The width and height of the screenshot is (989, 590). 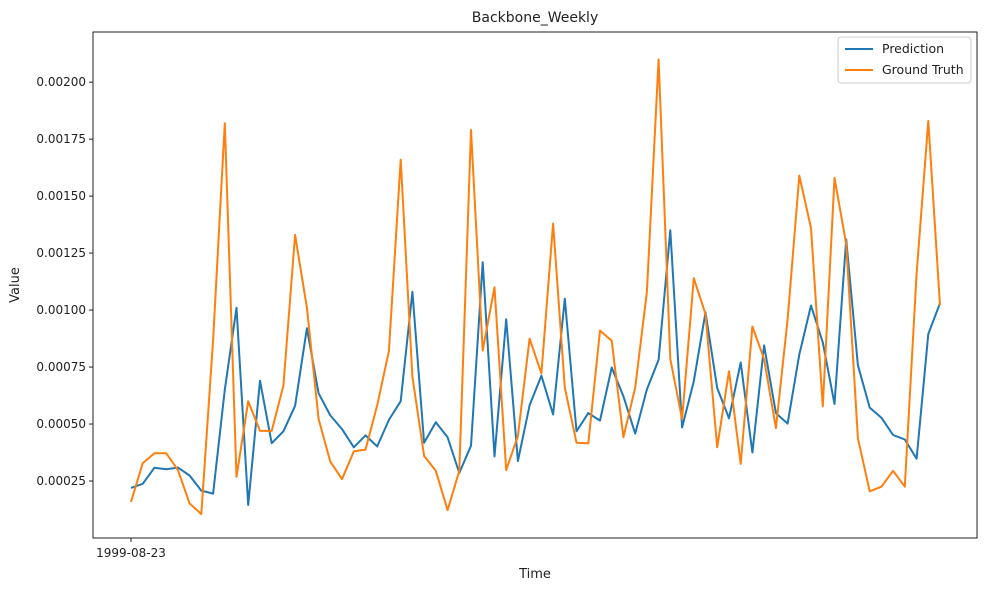 What do you see at coordinates (61, 196) in the screenshot?
I see `y-tick-label: 0.00150` at bounding box center [61, 196].